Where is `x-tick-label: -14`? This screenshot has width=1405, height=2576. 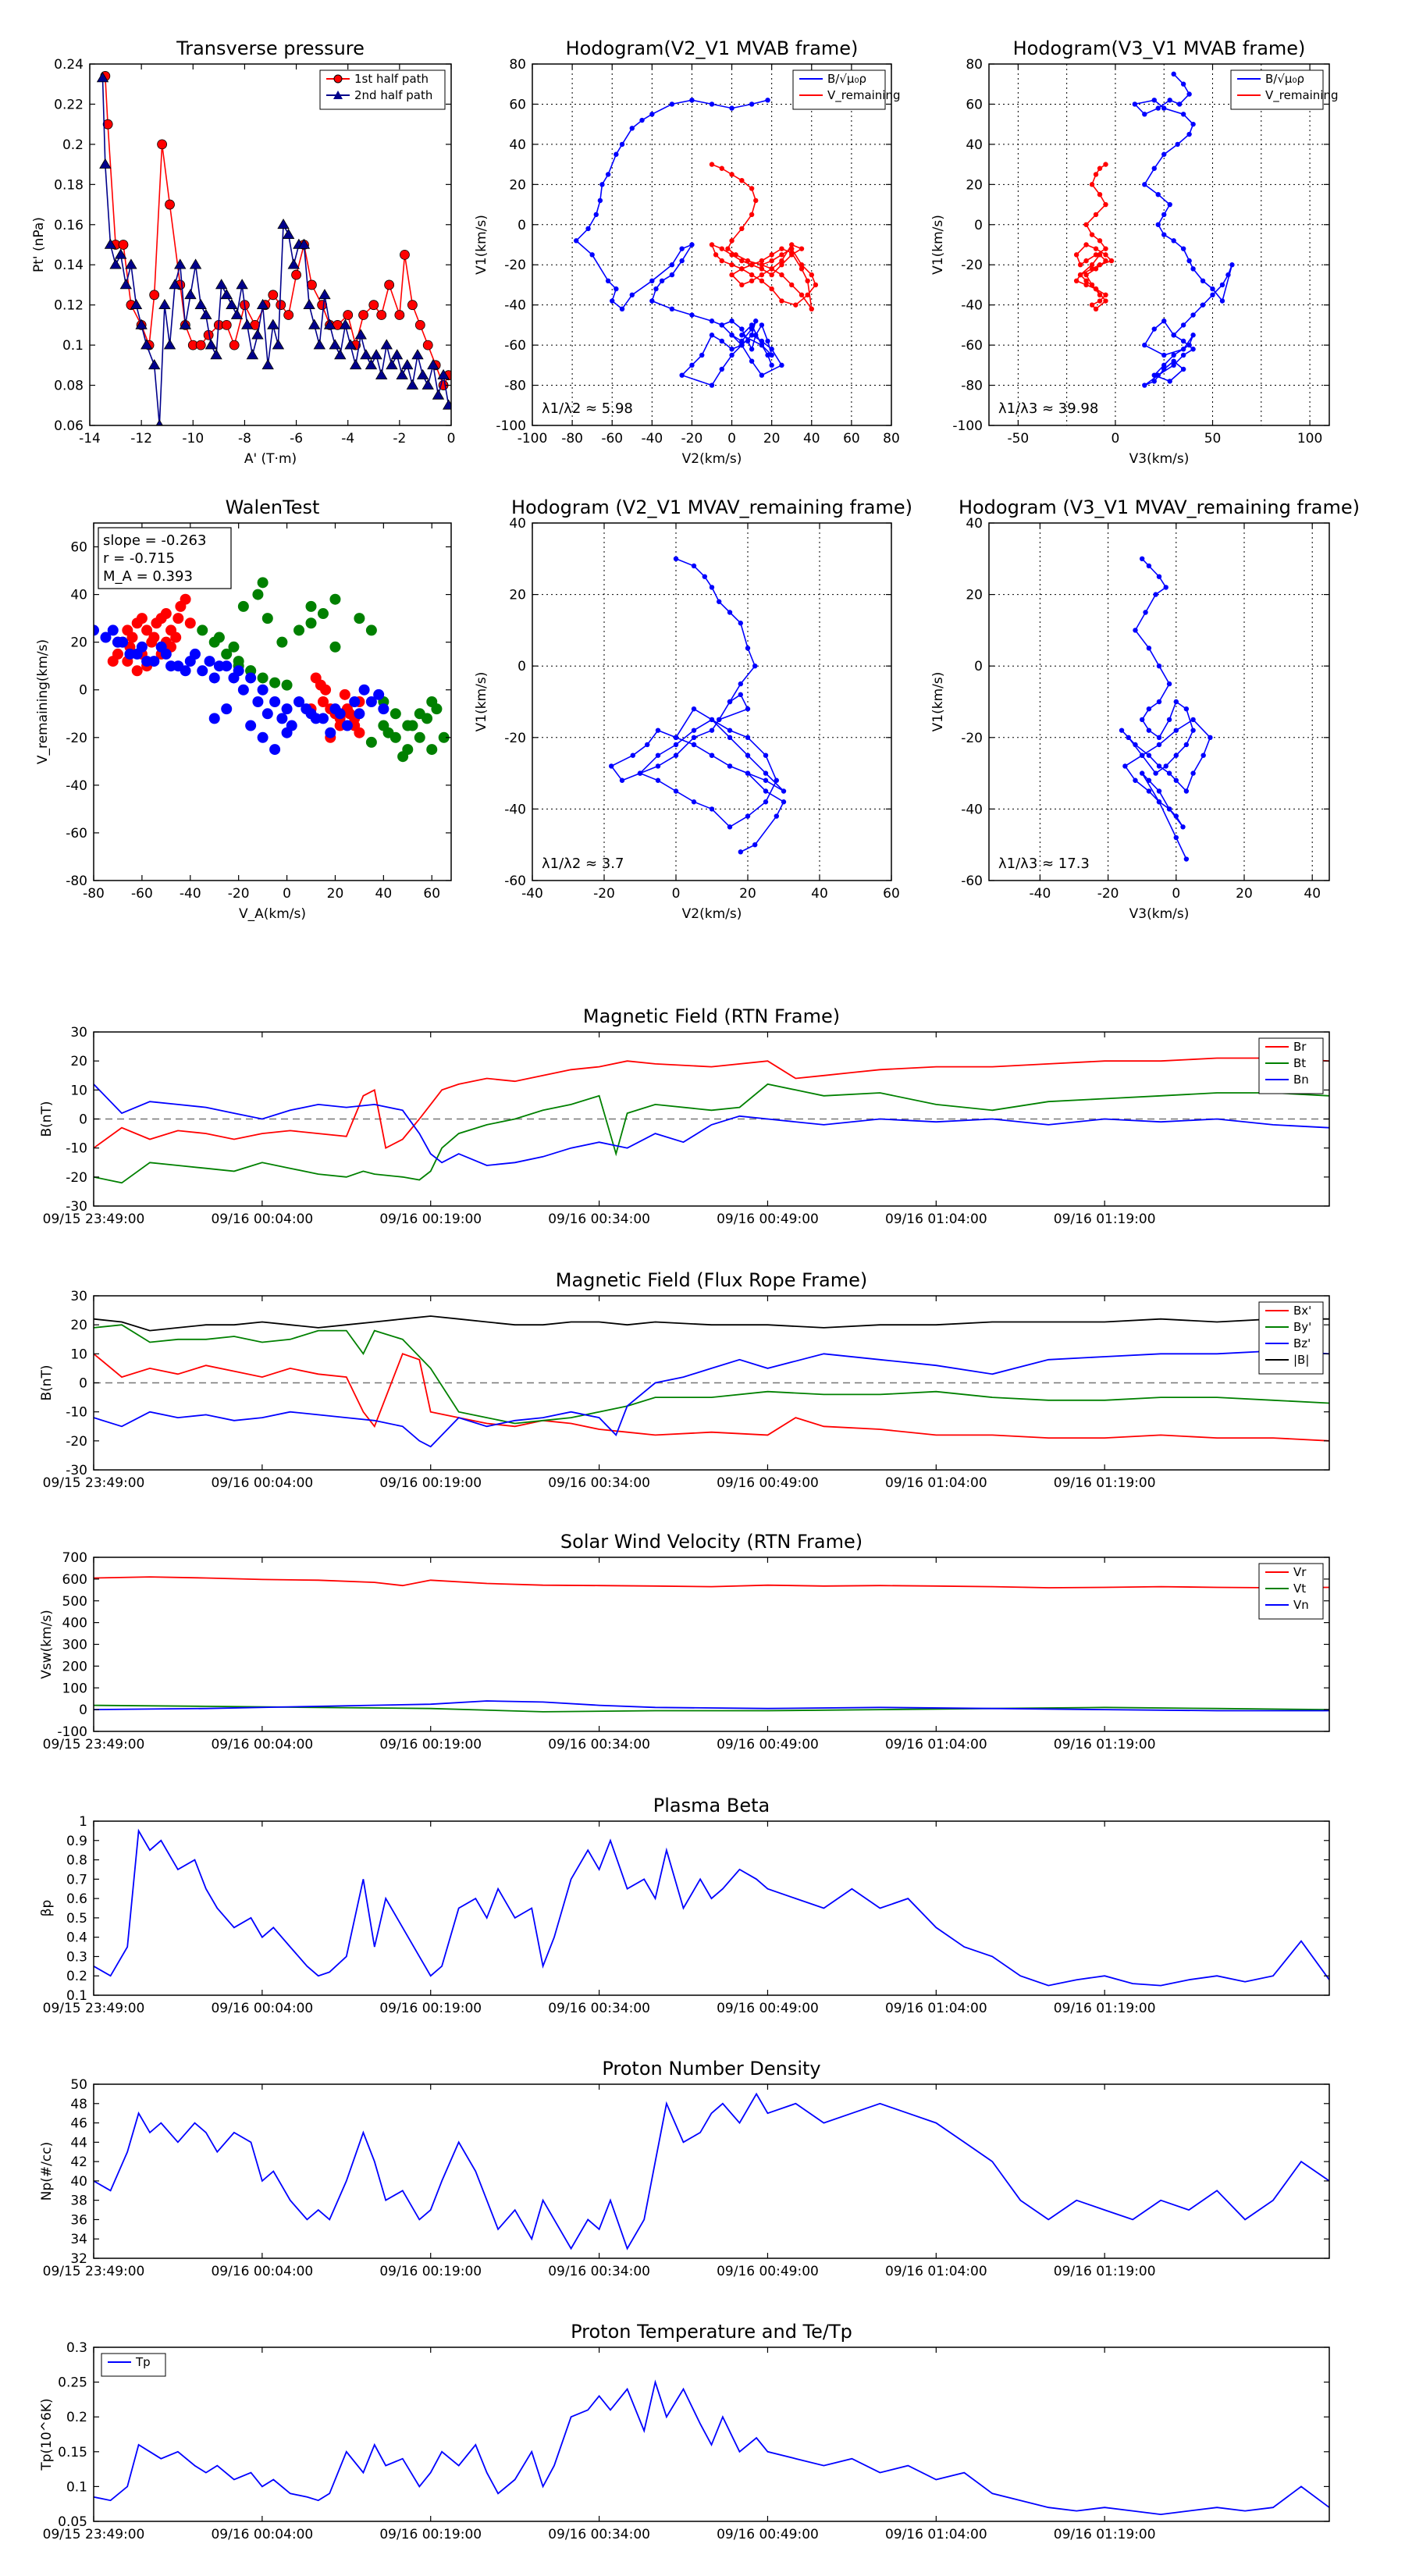
x-tick-label: -14 is located at coordinates (90, 439).